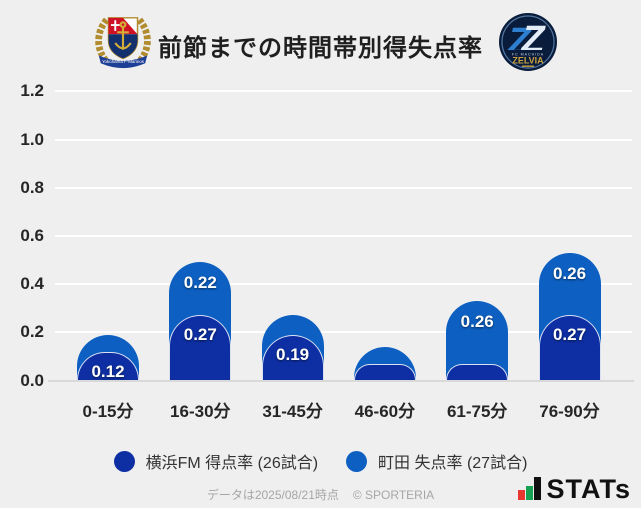 This screenshot has width=641, height=508. What do you see at coordinates (569, 411) in the screenshot?
I see `x-axis-label: 76-90分` at bounding box center [569, 411].